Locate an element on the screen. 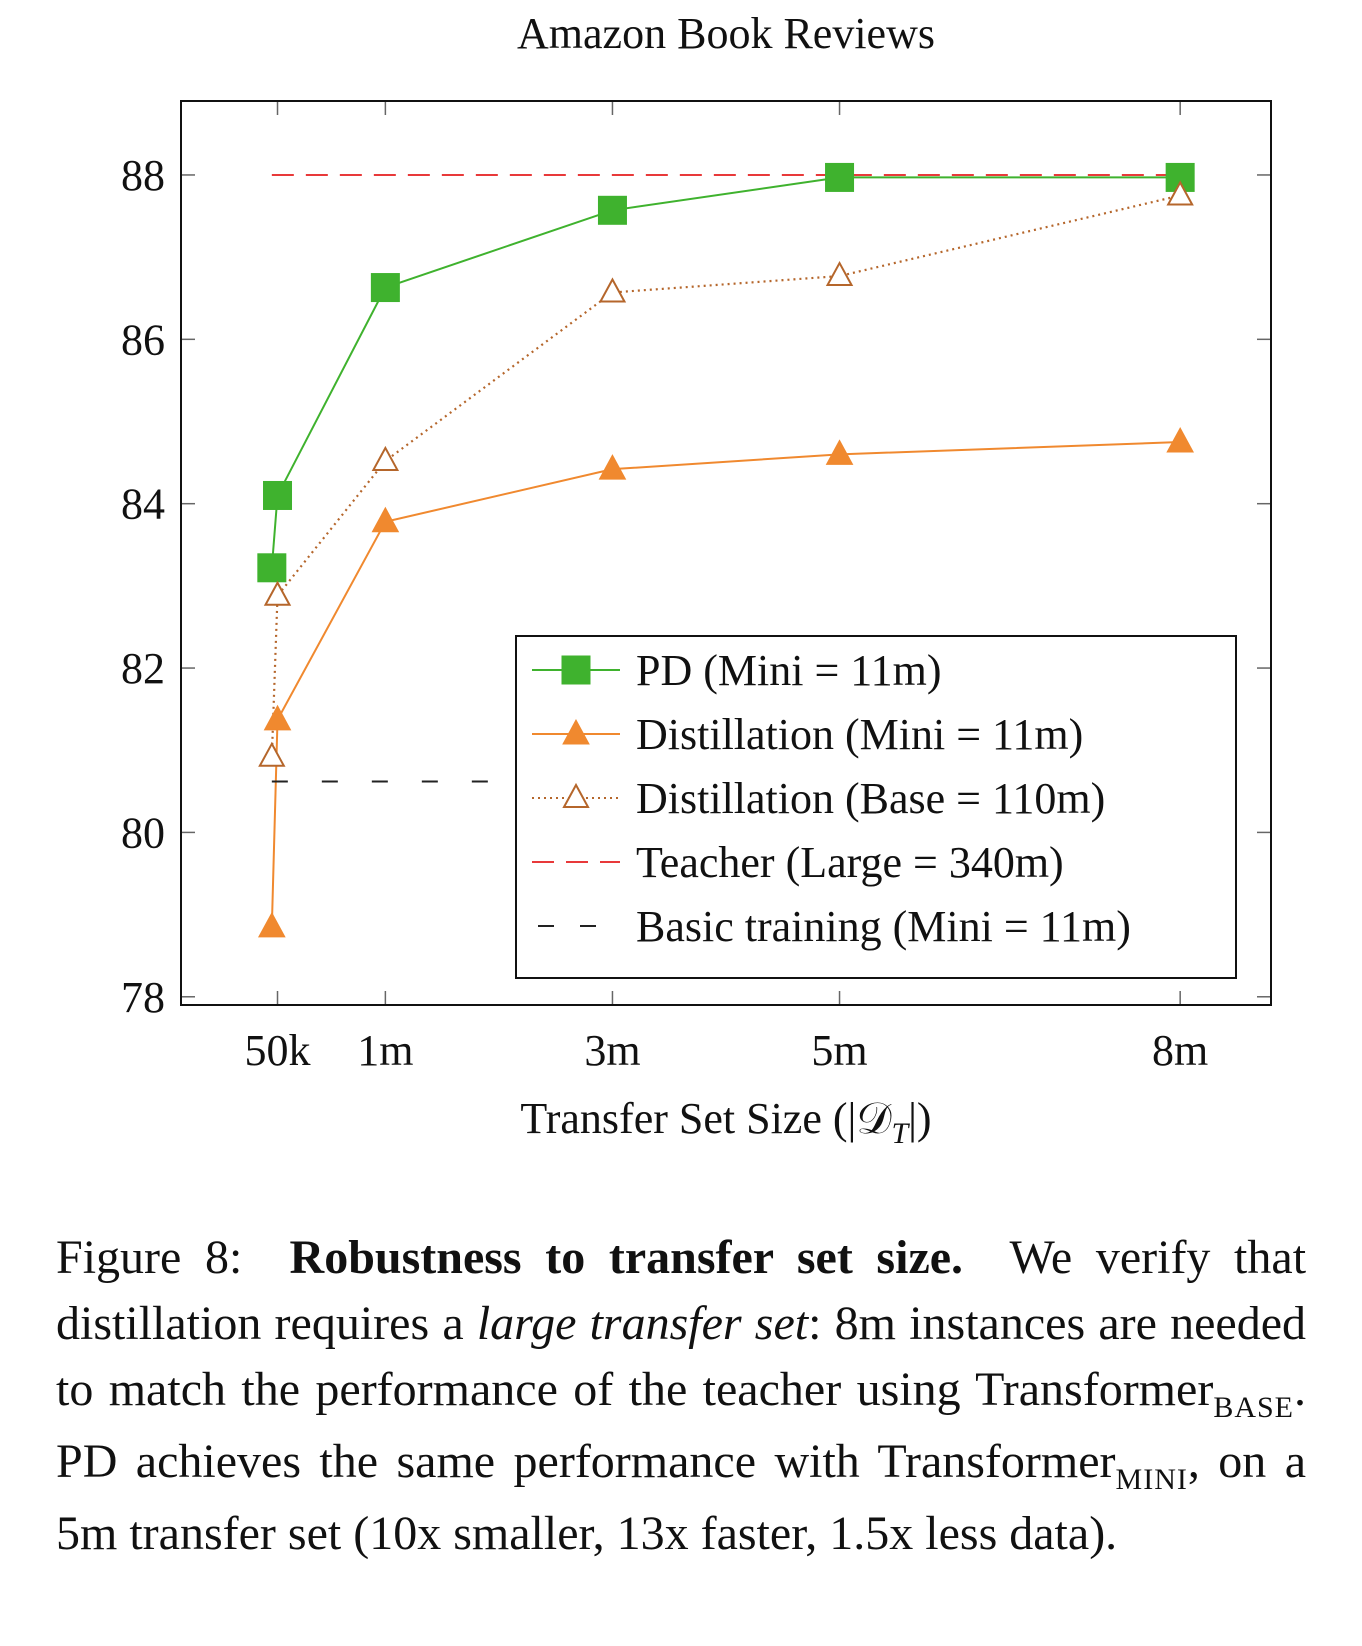  caption-sub-base: BASE is located at coordinates (1253, 1407).